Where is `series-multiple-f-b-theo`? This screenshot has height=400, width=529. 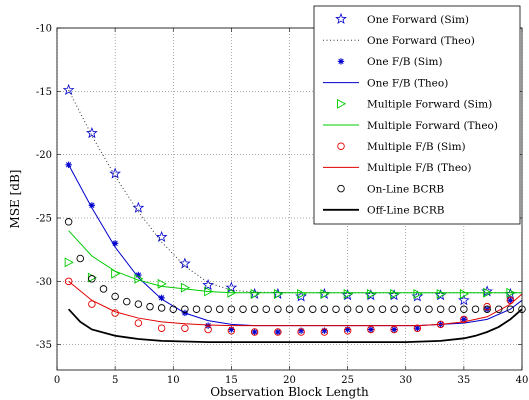 series-multiple-f-b-theo is located at coordinates (295, 303).